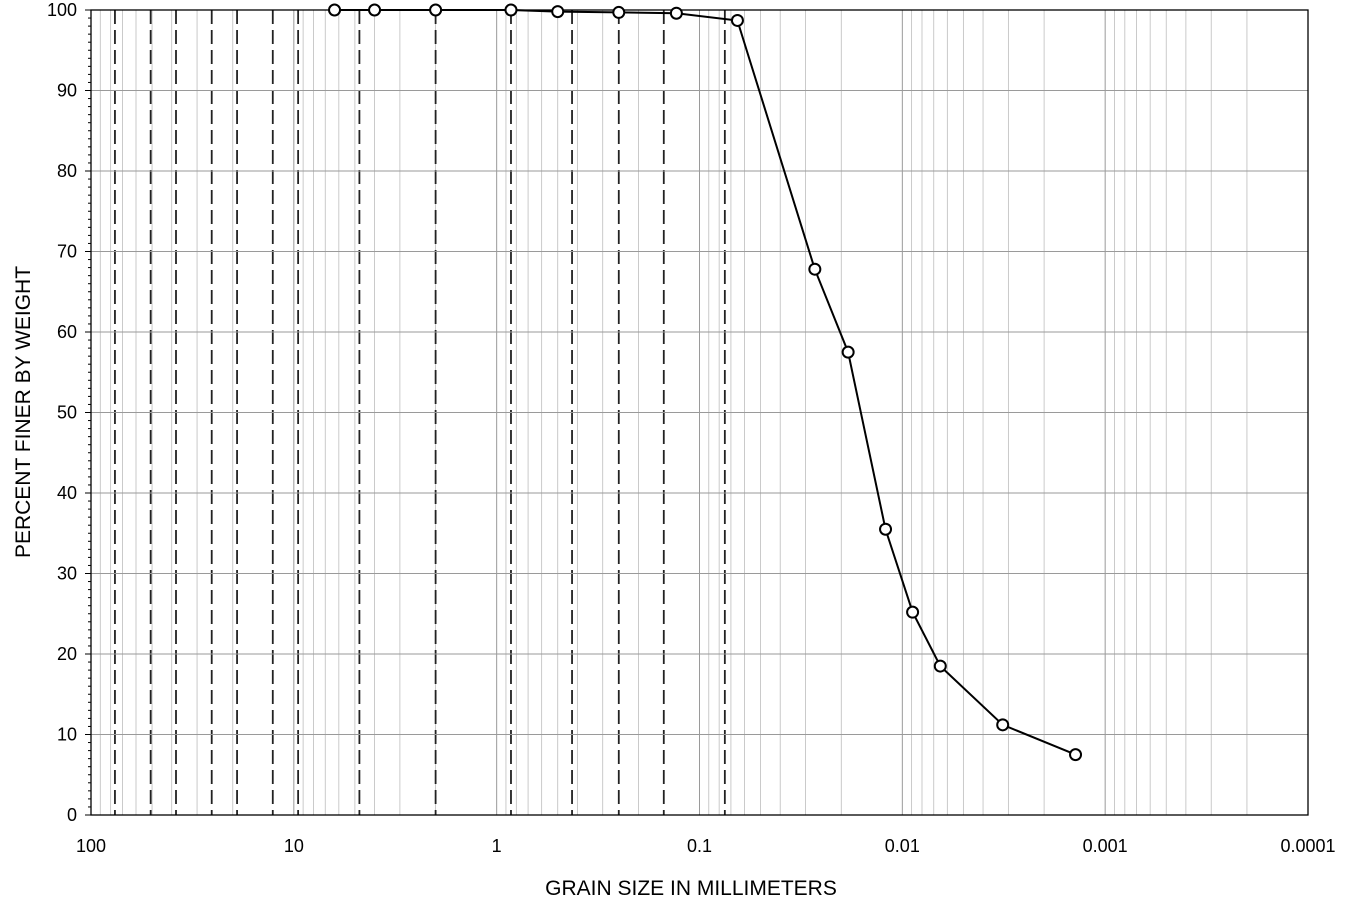 This screenshot has height=908, width=1353. What do you see at coordinates (1307, 846) in the screenshot?
I see `x-tick-label: 0.0001` at bounding box center [1307, 846].